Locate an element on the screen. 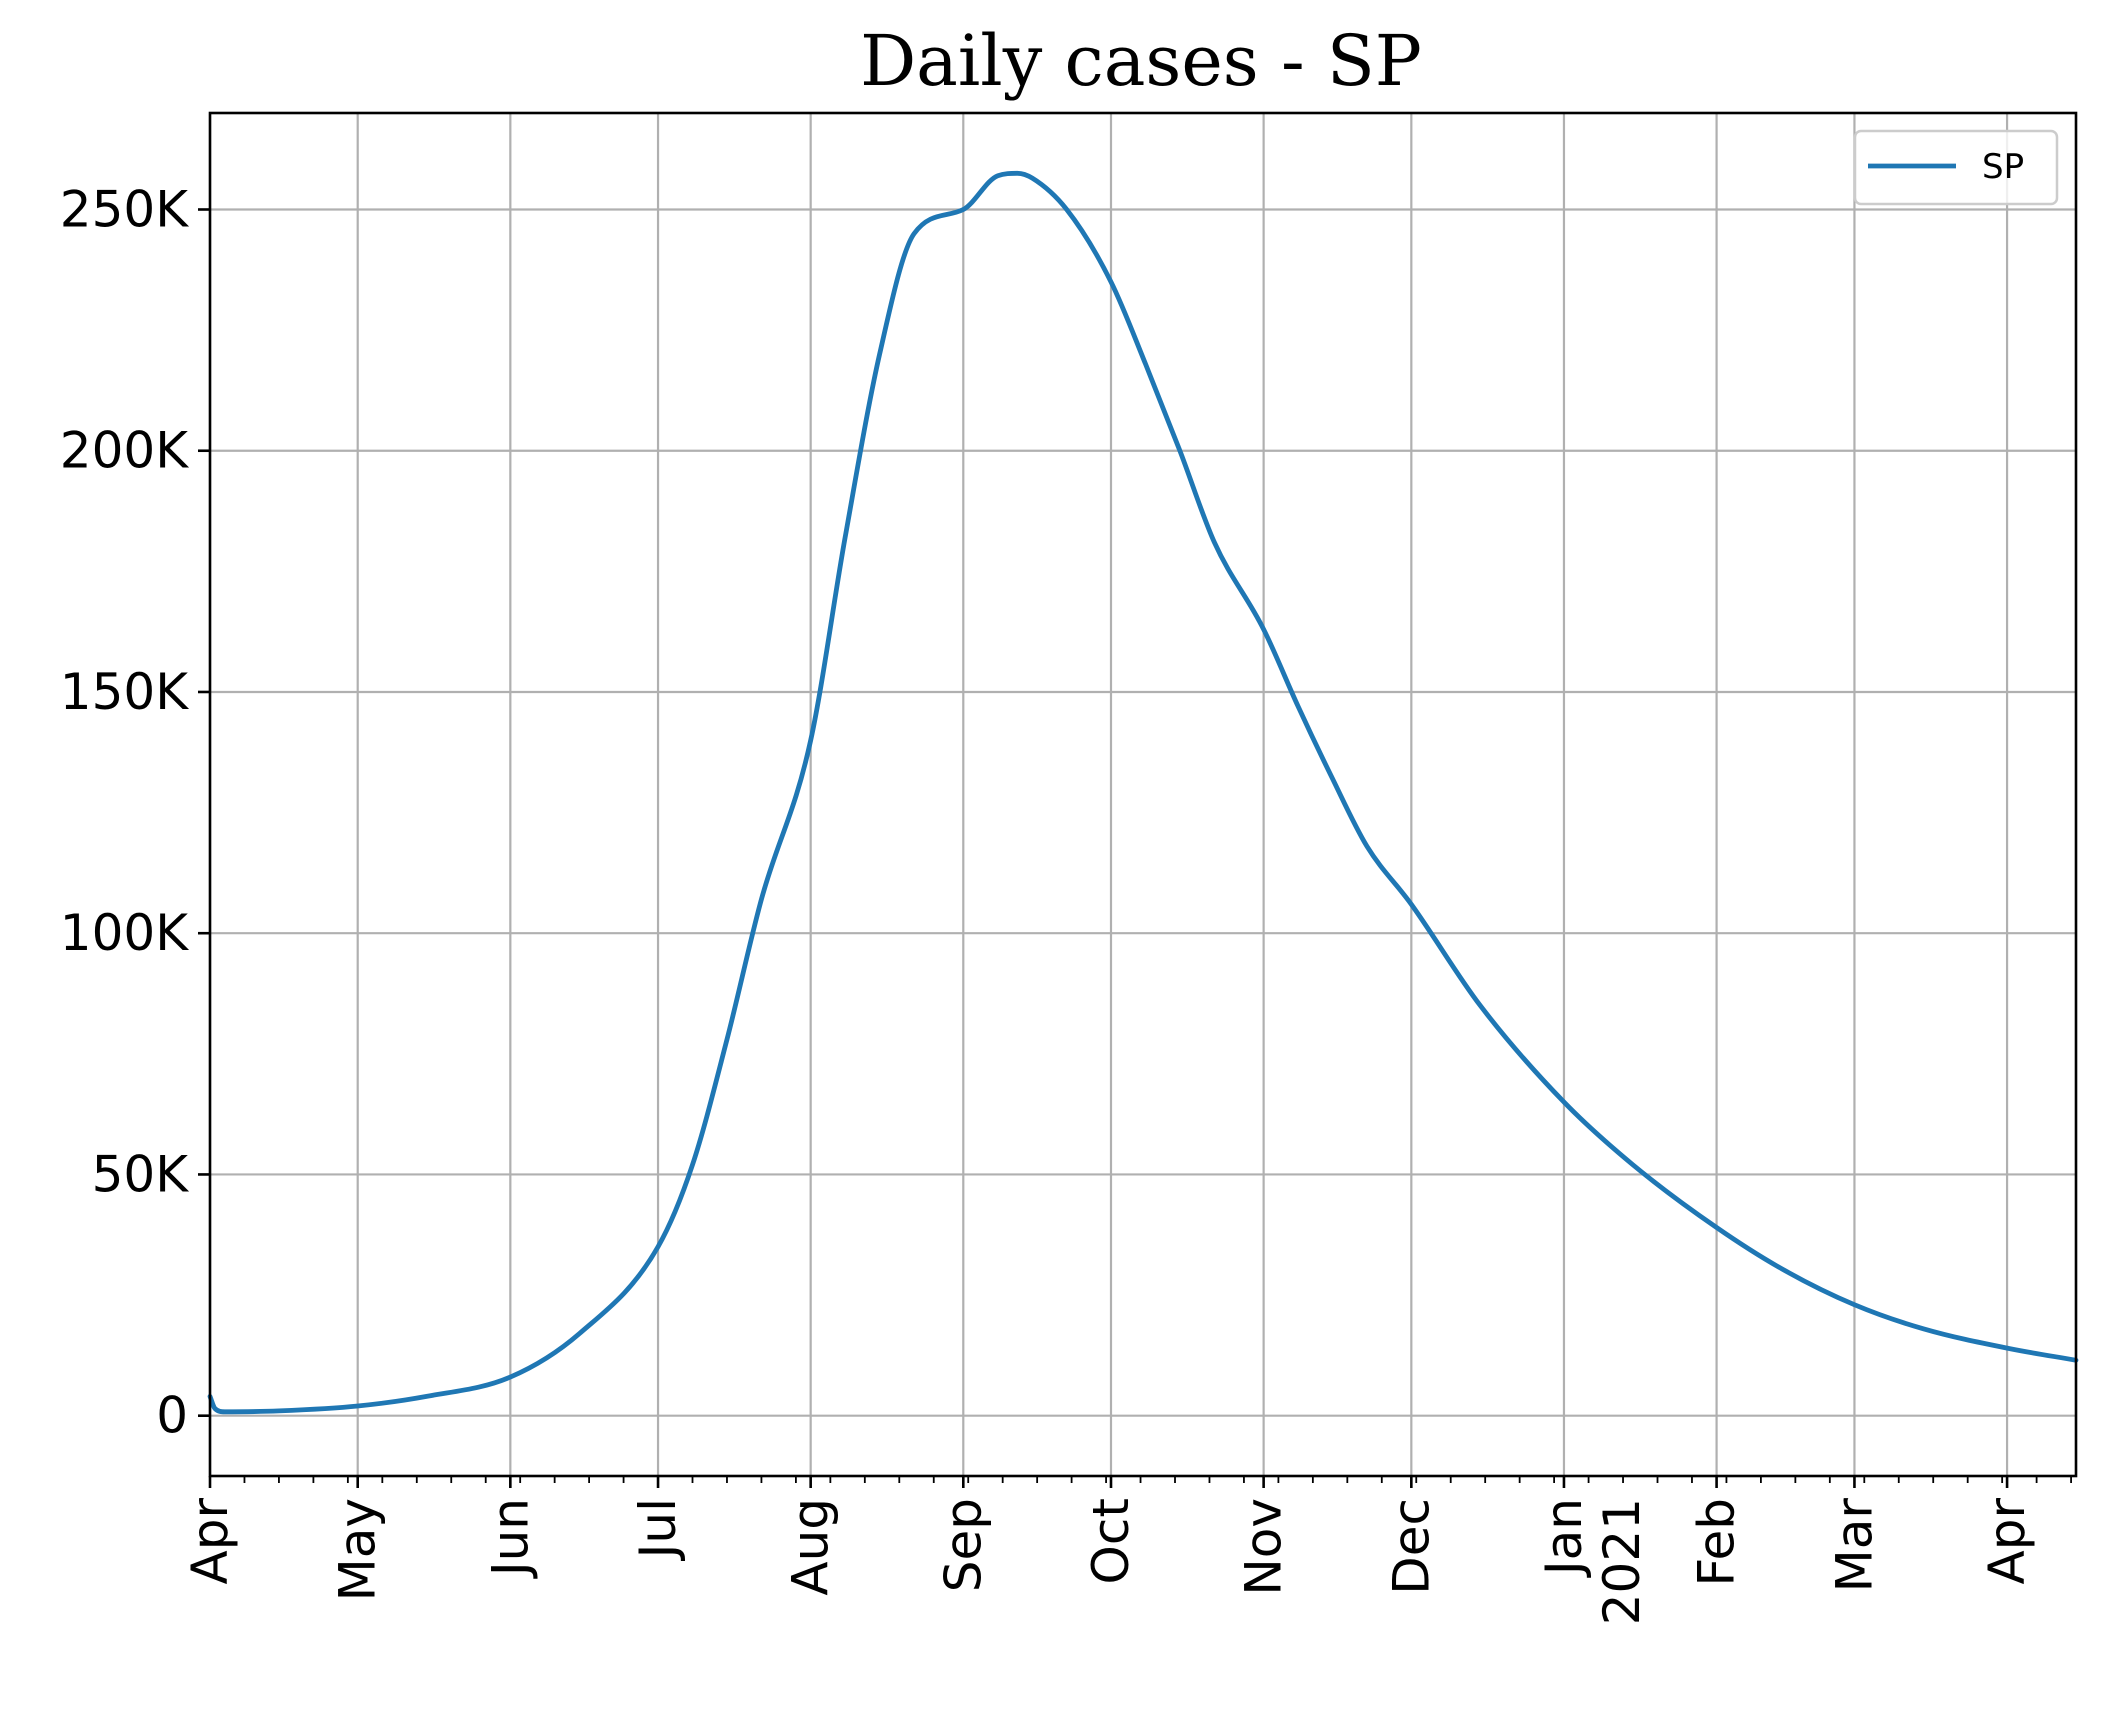 The height and width of the screenshot is (1735, 2102). y-tick-label: 250K is located at coordinates (124, 209).